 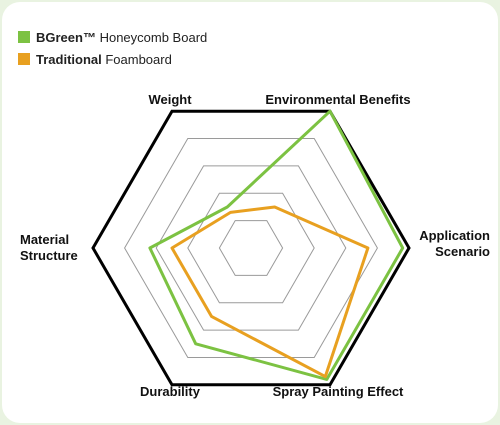 I want to click on axis-label-2: Application Scenario, so click(x=454, y=243).